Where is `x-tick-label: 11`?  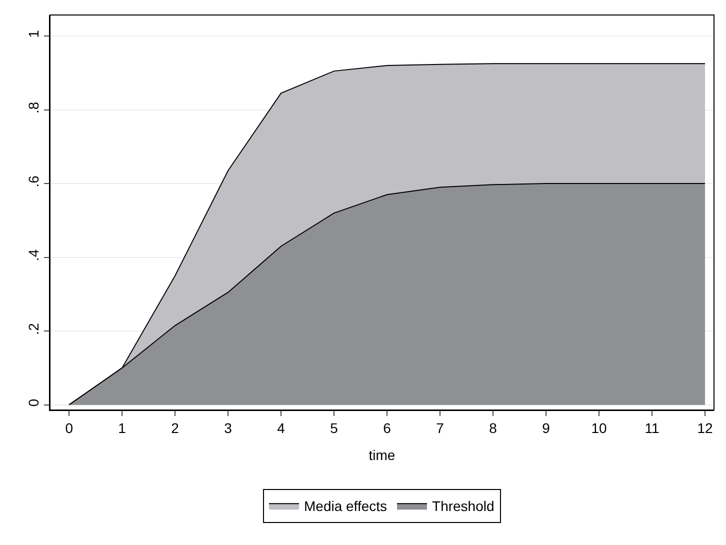
x-tick-label: 11 is located at coordinates (652, 428).